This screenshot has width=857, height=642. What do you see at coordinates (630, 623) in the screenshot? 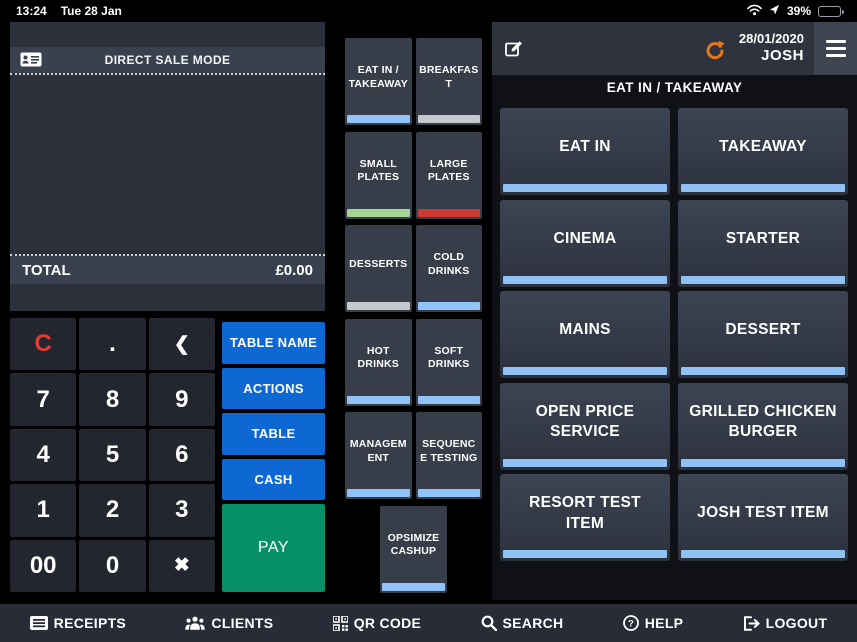
I see `help-icon: ?` at bounding box center [630, 623].